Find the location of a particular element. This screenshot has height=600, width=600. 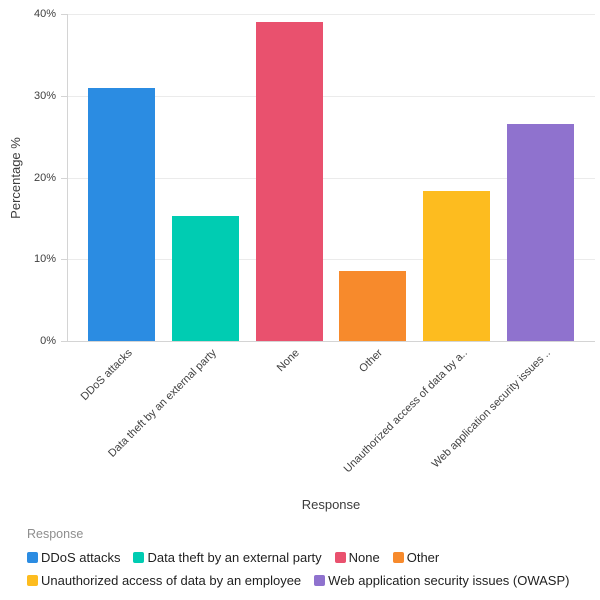

bar-other is located at coordinates (373, 305).